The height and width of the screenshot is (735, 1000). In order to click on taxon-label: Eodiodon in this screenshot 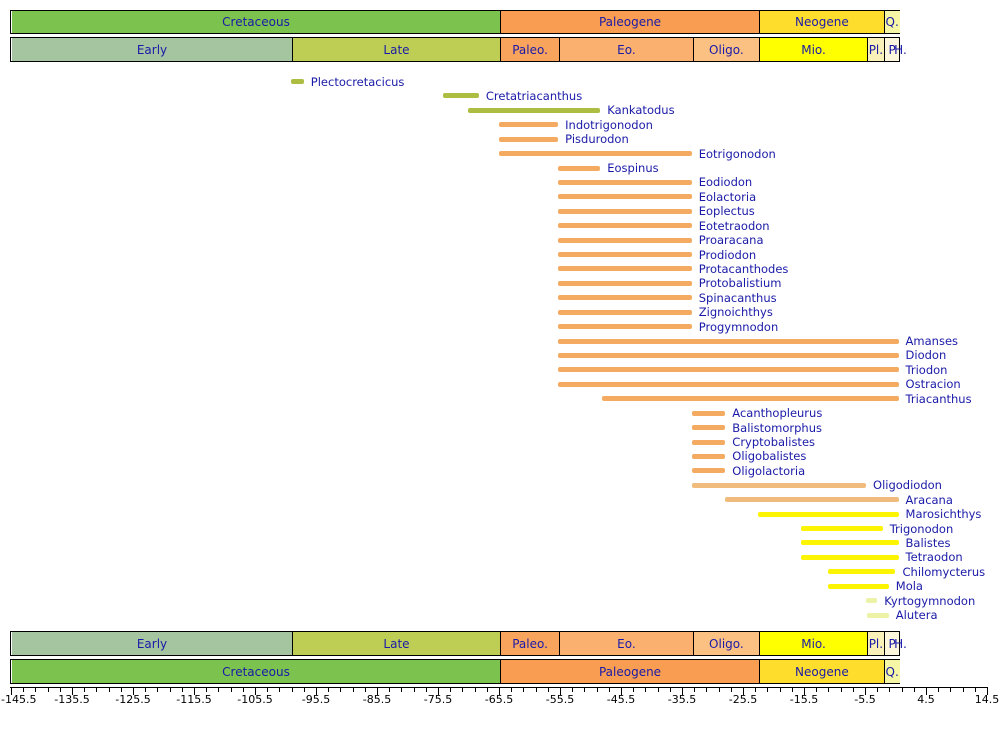, I will do `click(725, 182)`.